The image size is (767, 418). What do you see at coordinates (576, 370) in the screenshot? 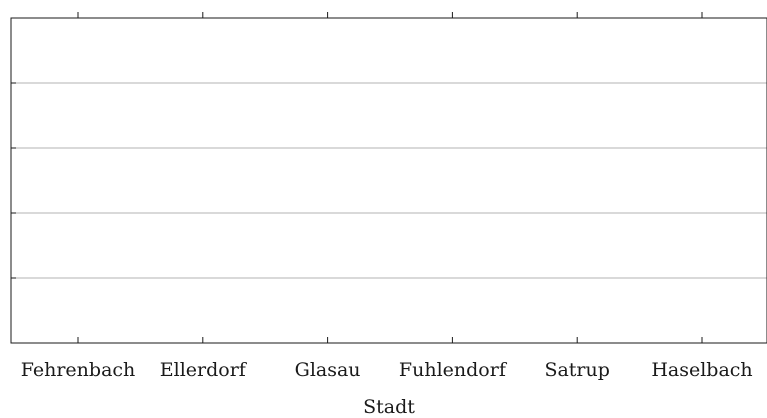
I see `x-tick-label: Satrup` at bounding box center [576, 370].